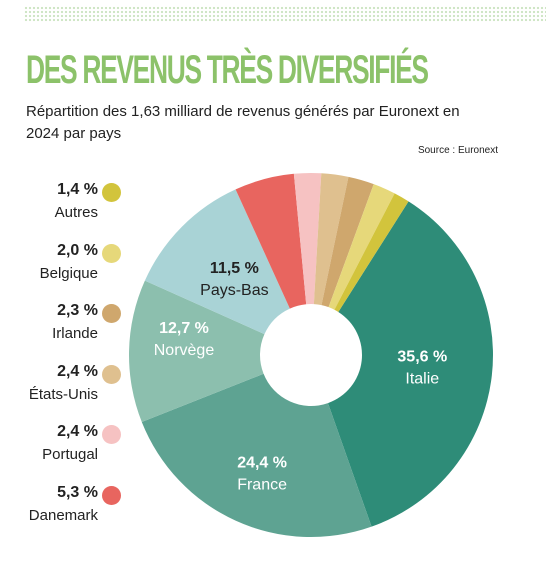  I want to click on slice-france, so click(256, 455).